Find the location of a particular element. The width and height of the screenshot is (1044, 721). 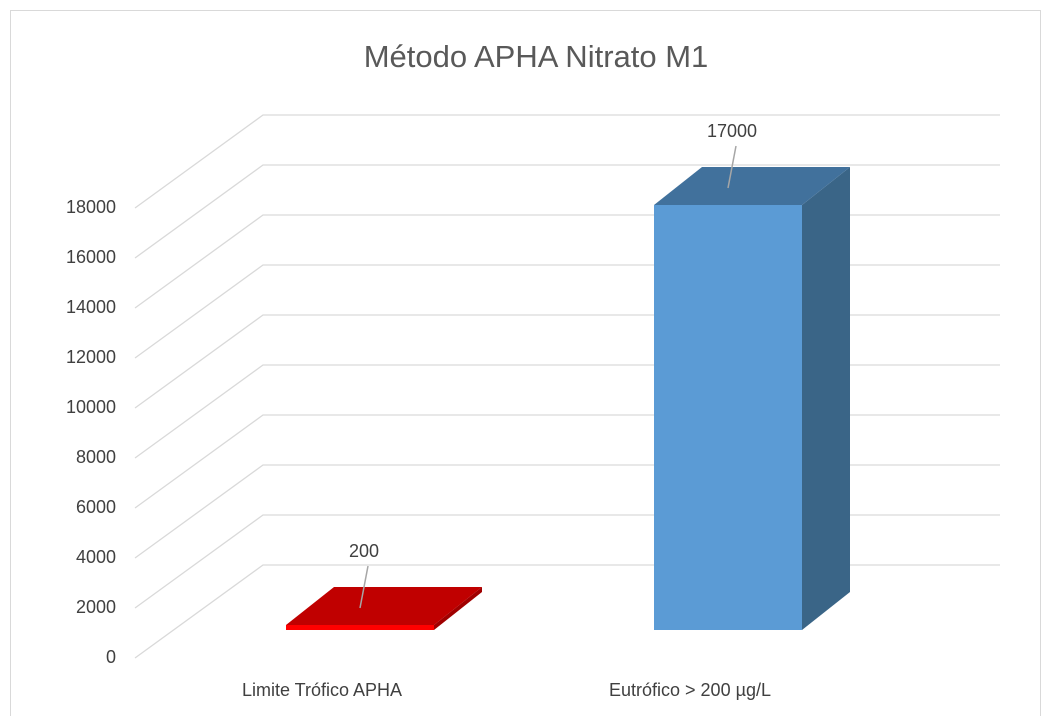

y-tick-label: 12000 is located at coordinates (91, 357).